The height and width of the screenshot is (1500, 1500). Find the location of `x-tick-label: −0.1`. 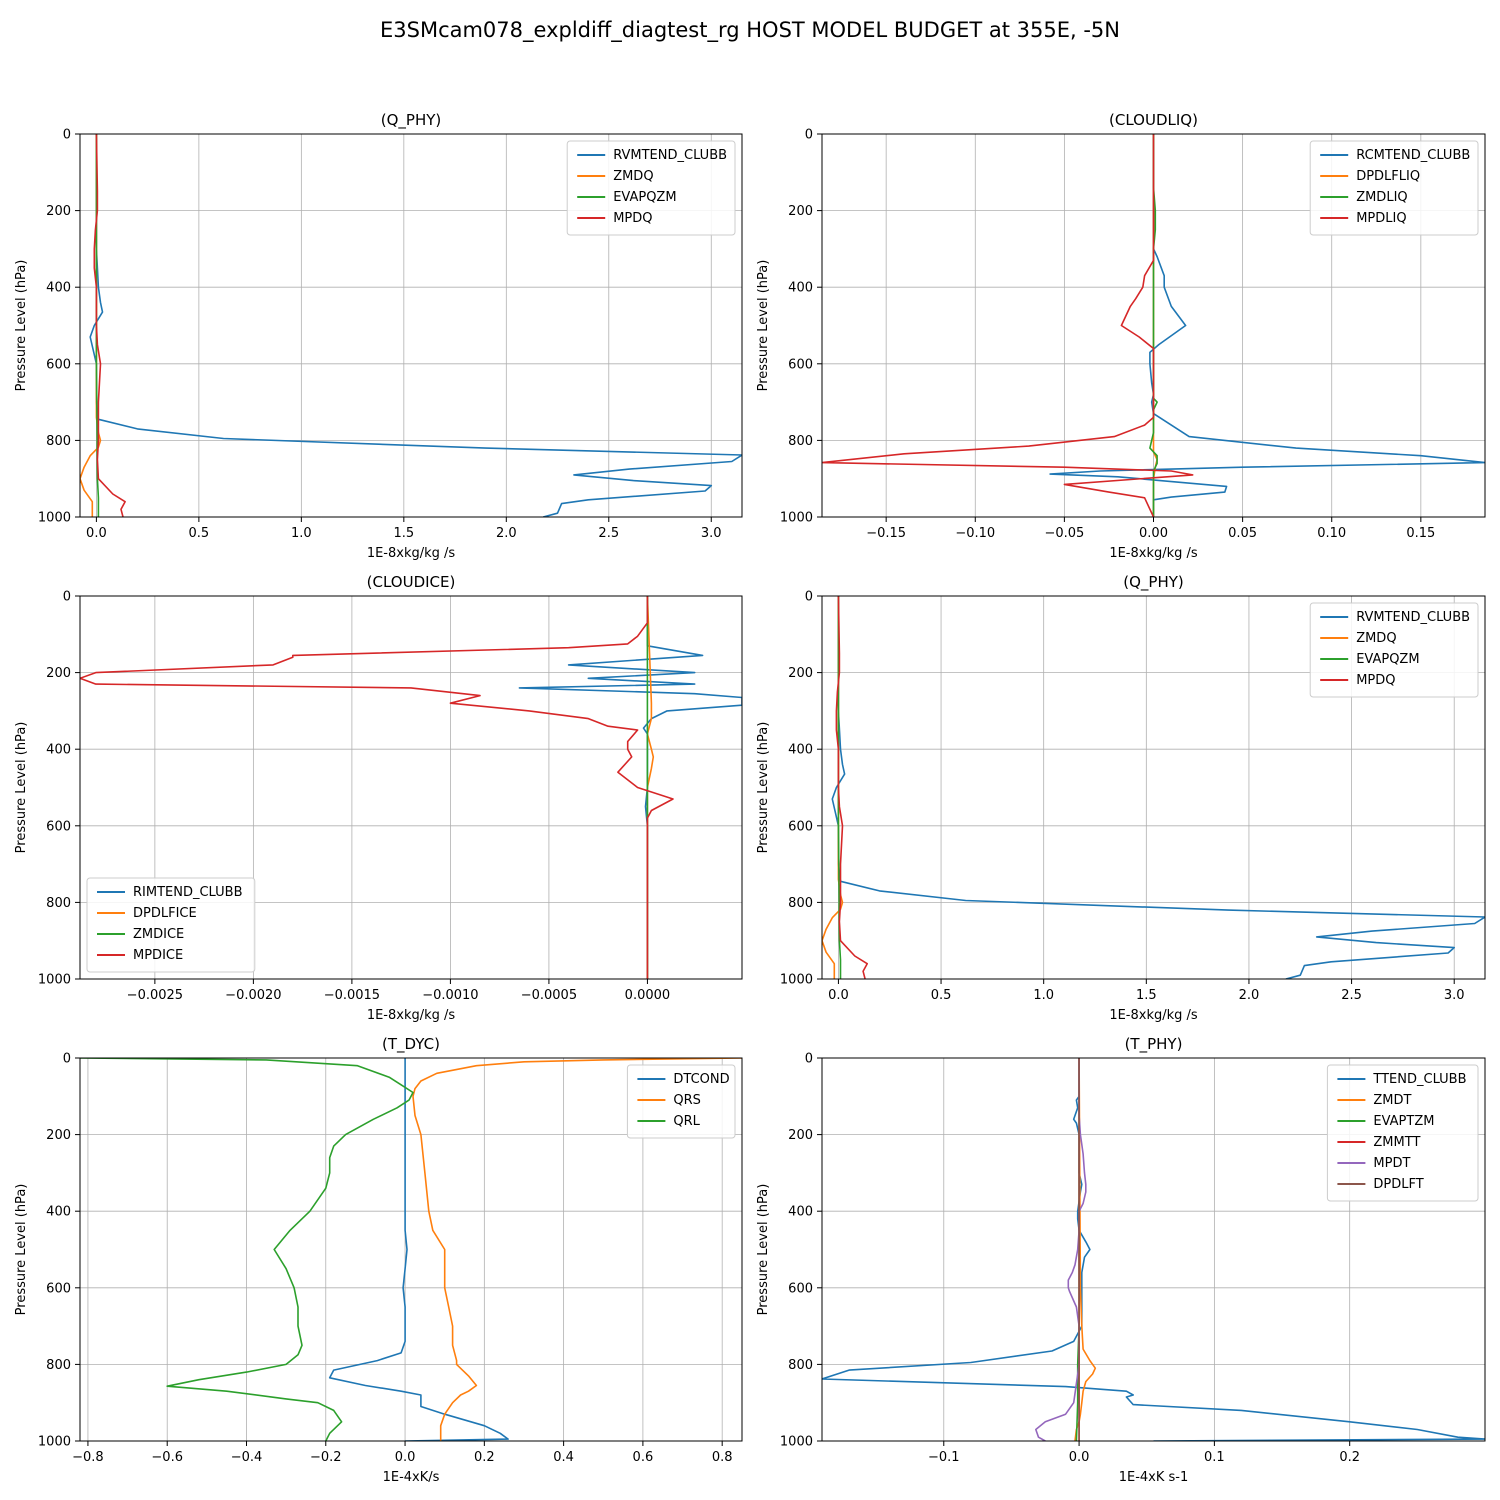

x-tick-label: −0.1 is located at coordinates (944, 1457).